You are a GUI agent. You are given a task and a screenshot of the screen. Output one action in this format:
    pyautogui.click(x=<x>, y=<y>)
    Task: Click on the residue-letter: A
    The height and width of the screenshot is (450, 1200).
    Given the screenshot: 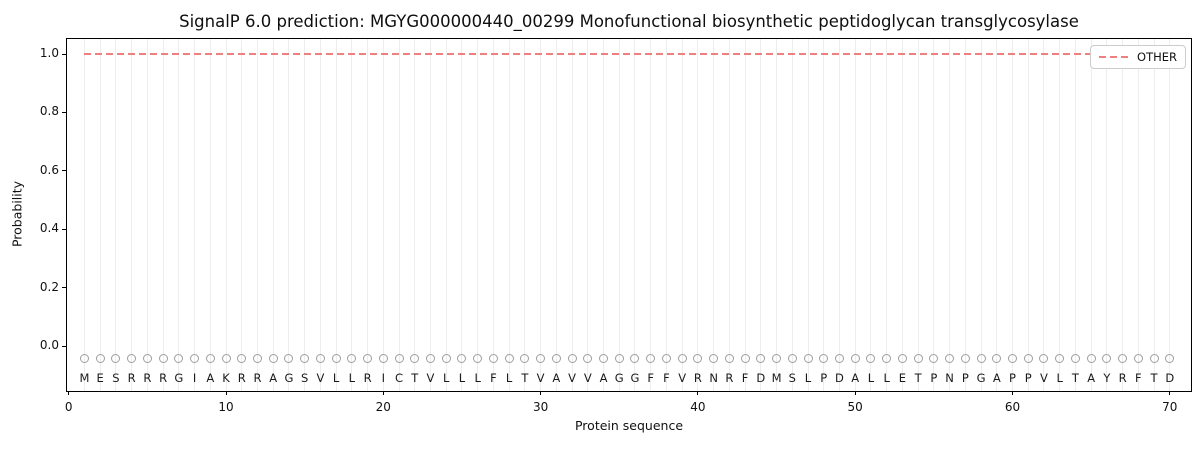 What is the action you would take?
    pyautogui.click(x=556, y=378)
    